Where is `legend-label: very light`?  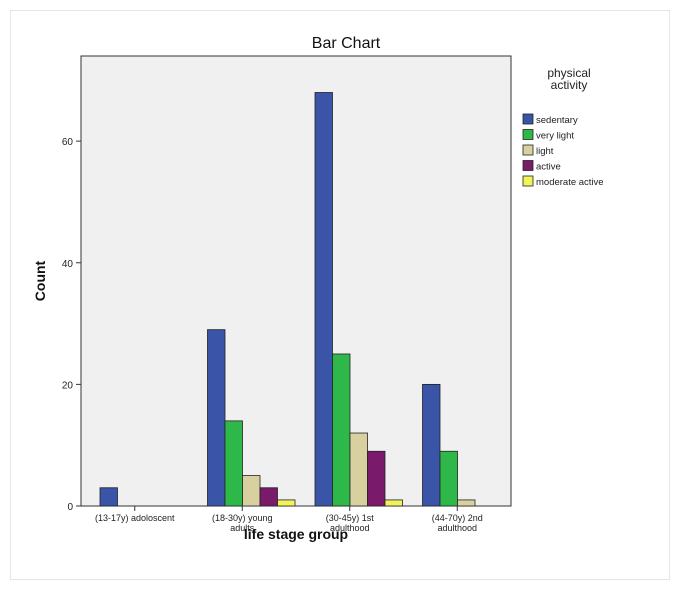
legend-label: very light is located at coordinates (555, 136).